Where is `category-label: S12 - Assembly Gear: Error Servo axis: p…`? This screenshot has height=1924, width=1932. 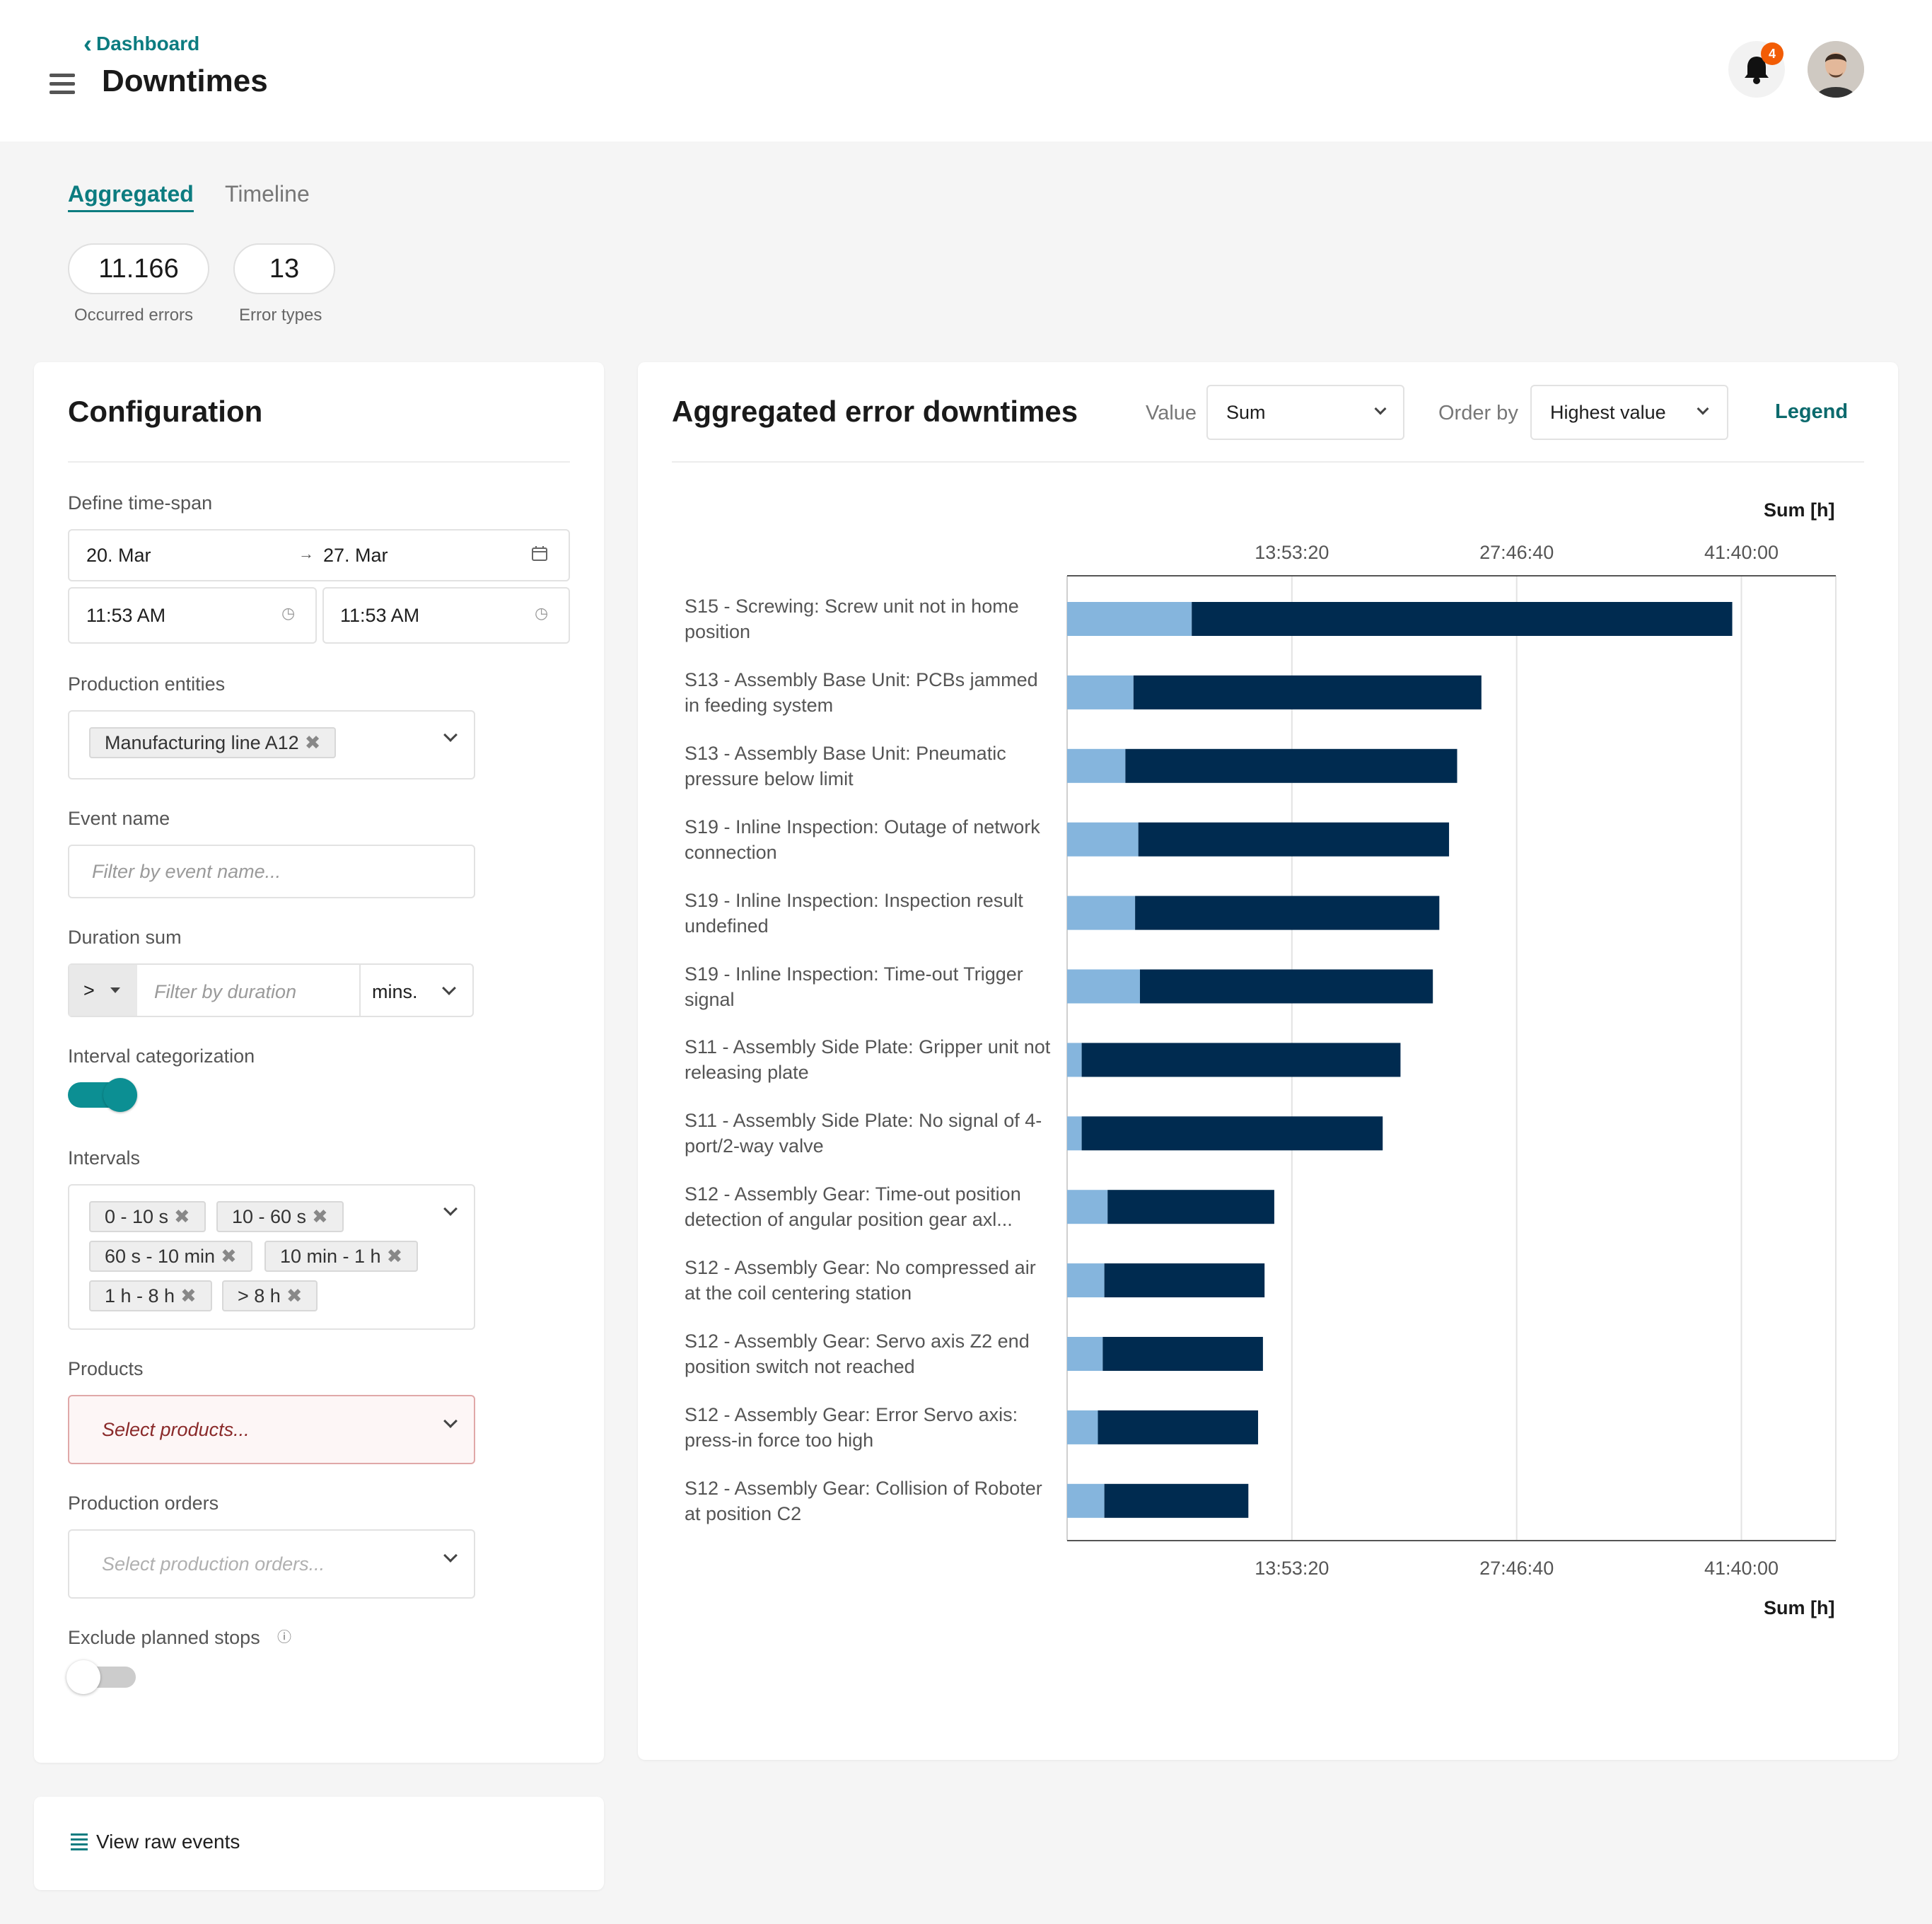
category-label: S12 - Assembly Gear: Error Servo axis: p… is located at coordinates (851, 1427).